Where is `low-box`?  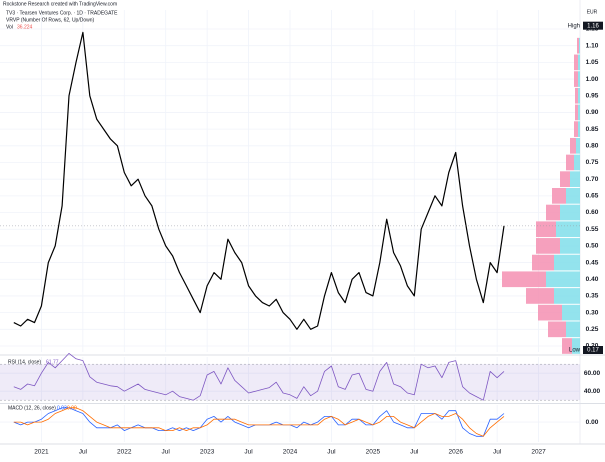 low-box is located at coordinates (593, 350).